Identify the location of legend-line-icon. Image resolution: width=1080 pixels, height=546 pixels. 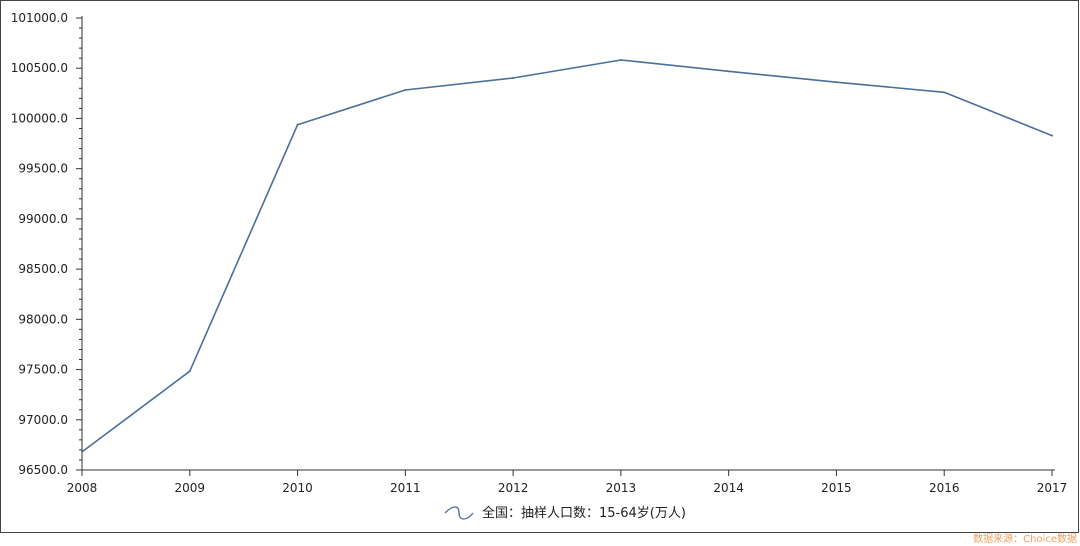
(459, 513).